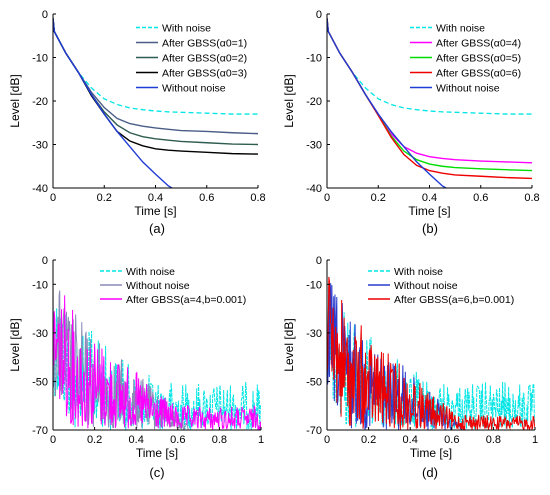 This screenshot has height=495, width=550. Describe the element at coordinates (478, 44) in the screenshot. I see `legend-label-2: After GBSS(α0=4)` at that location.